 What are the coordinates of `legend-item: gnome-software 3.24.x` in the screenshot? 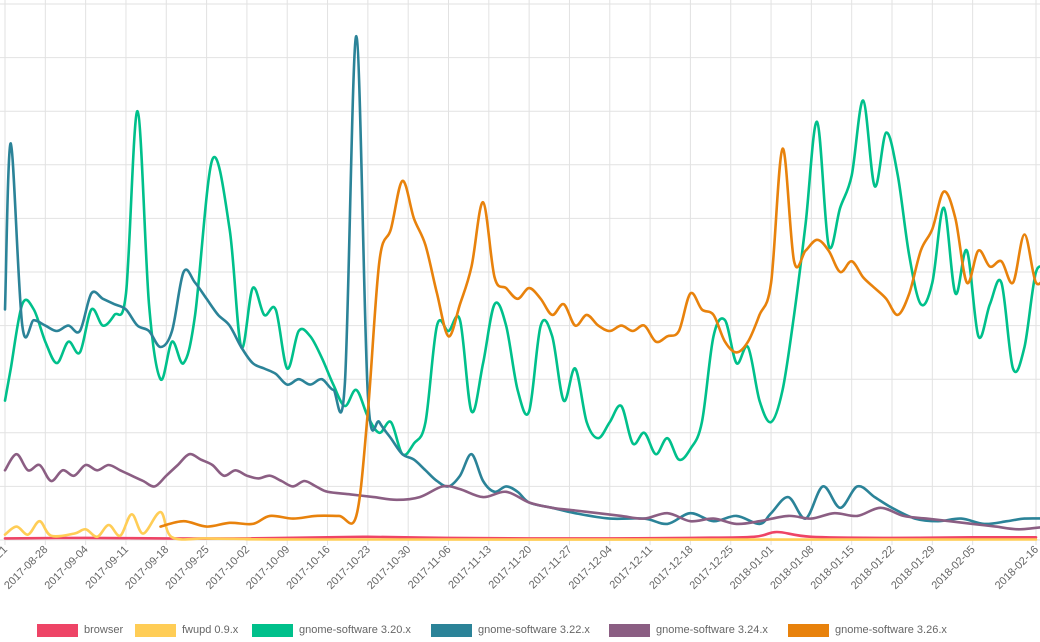 It's located at (688, 630).